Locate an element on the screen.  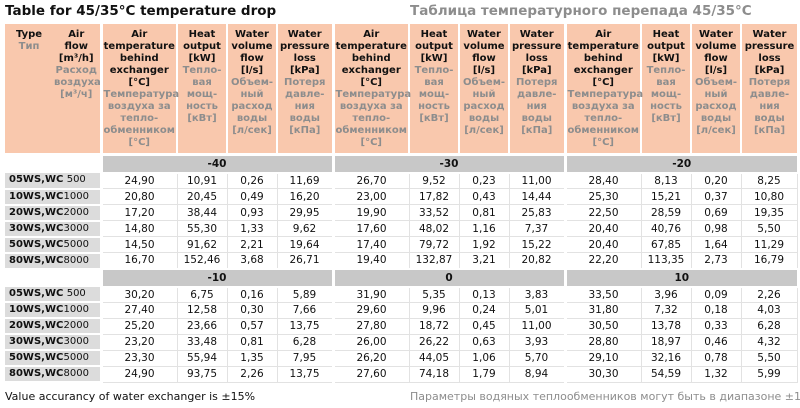
air-flow-cell: 8000 is located at coordinates (77, 374).